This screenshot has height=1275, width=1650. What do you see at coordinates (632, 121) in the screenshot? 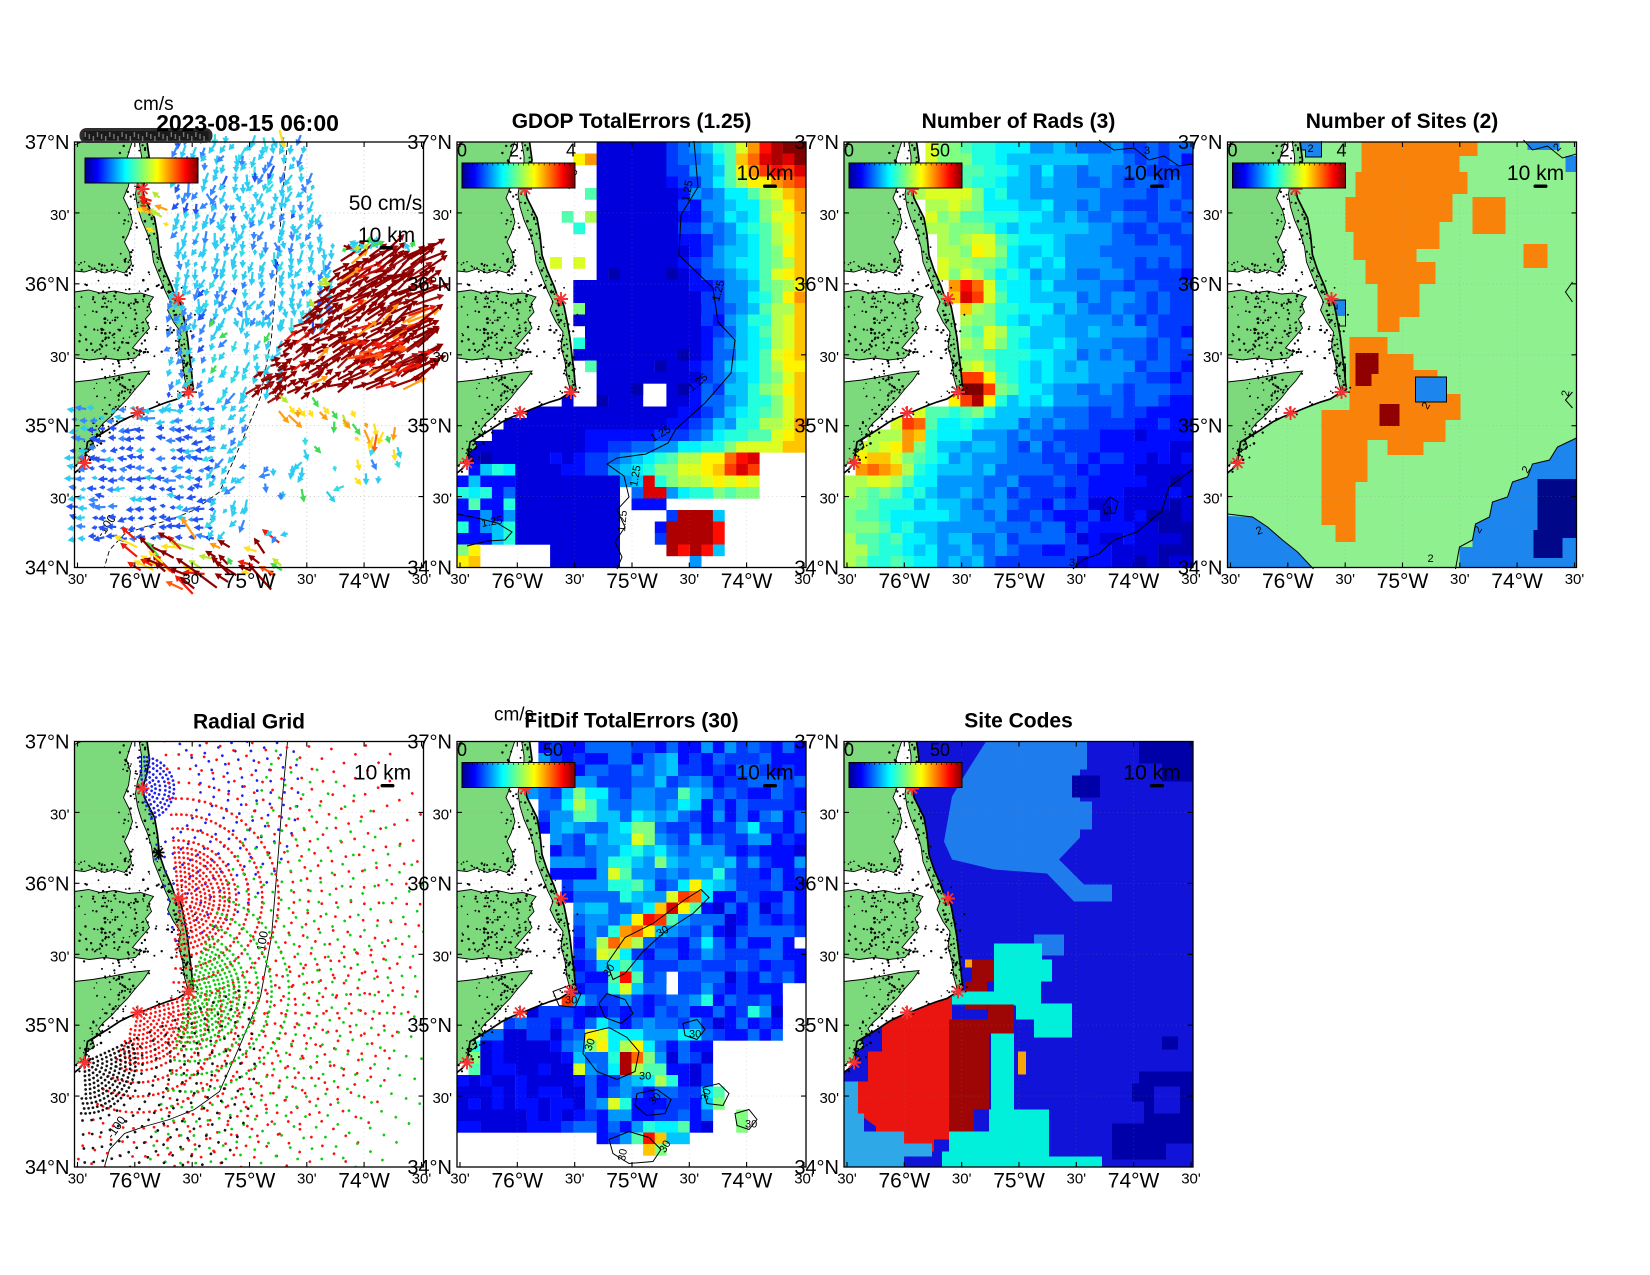
I see `svg-text: GDOP TotalErrors (1.25)` at bounding box center [632, 121].